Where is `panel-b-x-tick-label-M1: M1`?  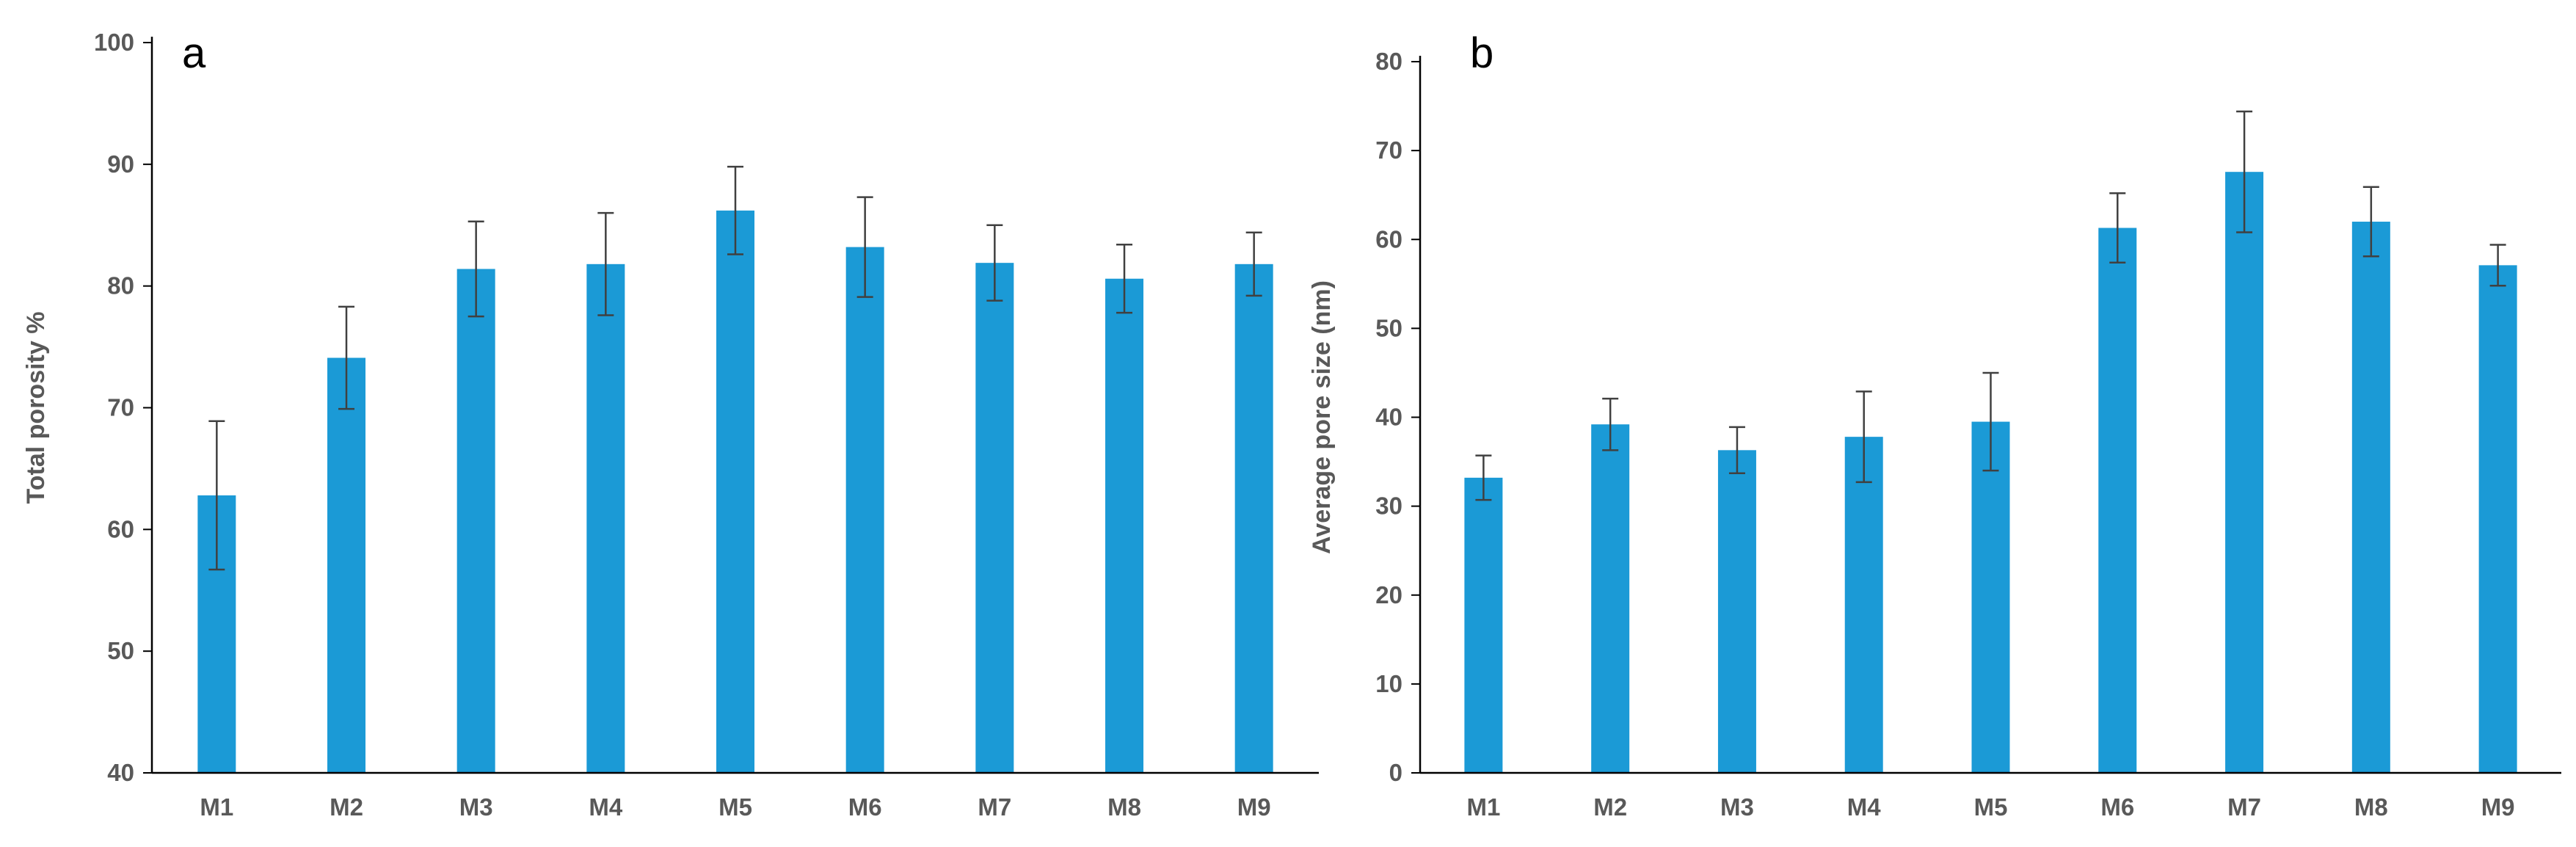
panel-b-x-tick-label-M1: M1 is located at coordinates (1483, 807).